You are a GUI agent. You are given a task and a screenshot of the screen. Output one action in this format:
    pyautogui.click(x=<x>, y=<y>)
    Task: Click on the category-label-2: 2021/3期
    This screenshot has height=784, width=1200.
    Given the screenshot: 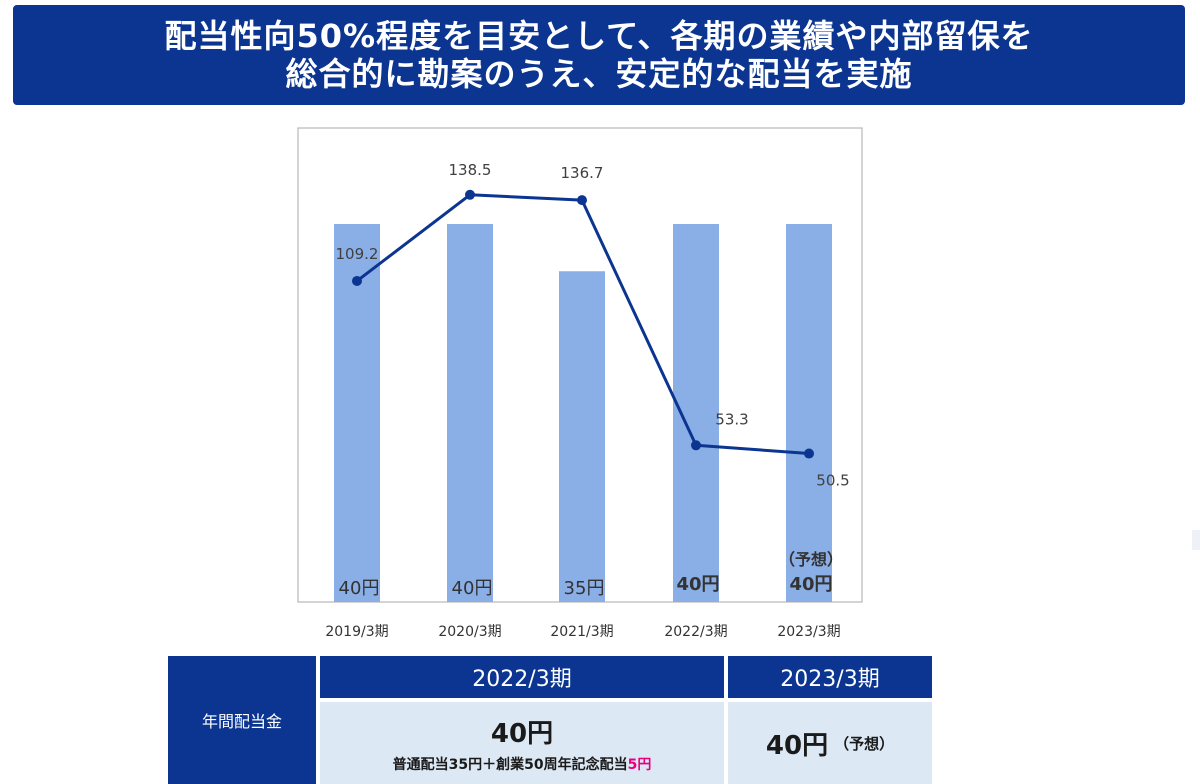 What is the action you would take?
    pyautogui.click(x=581, y=632)
    